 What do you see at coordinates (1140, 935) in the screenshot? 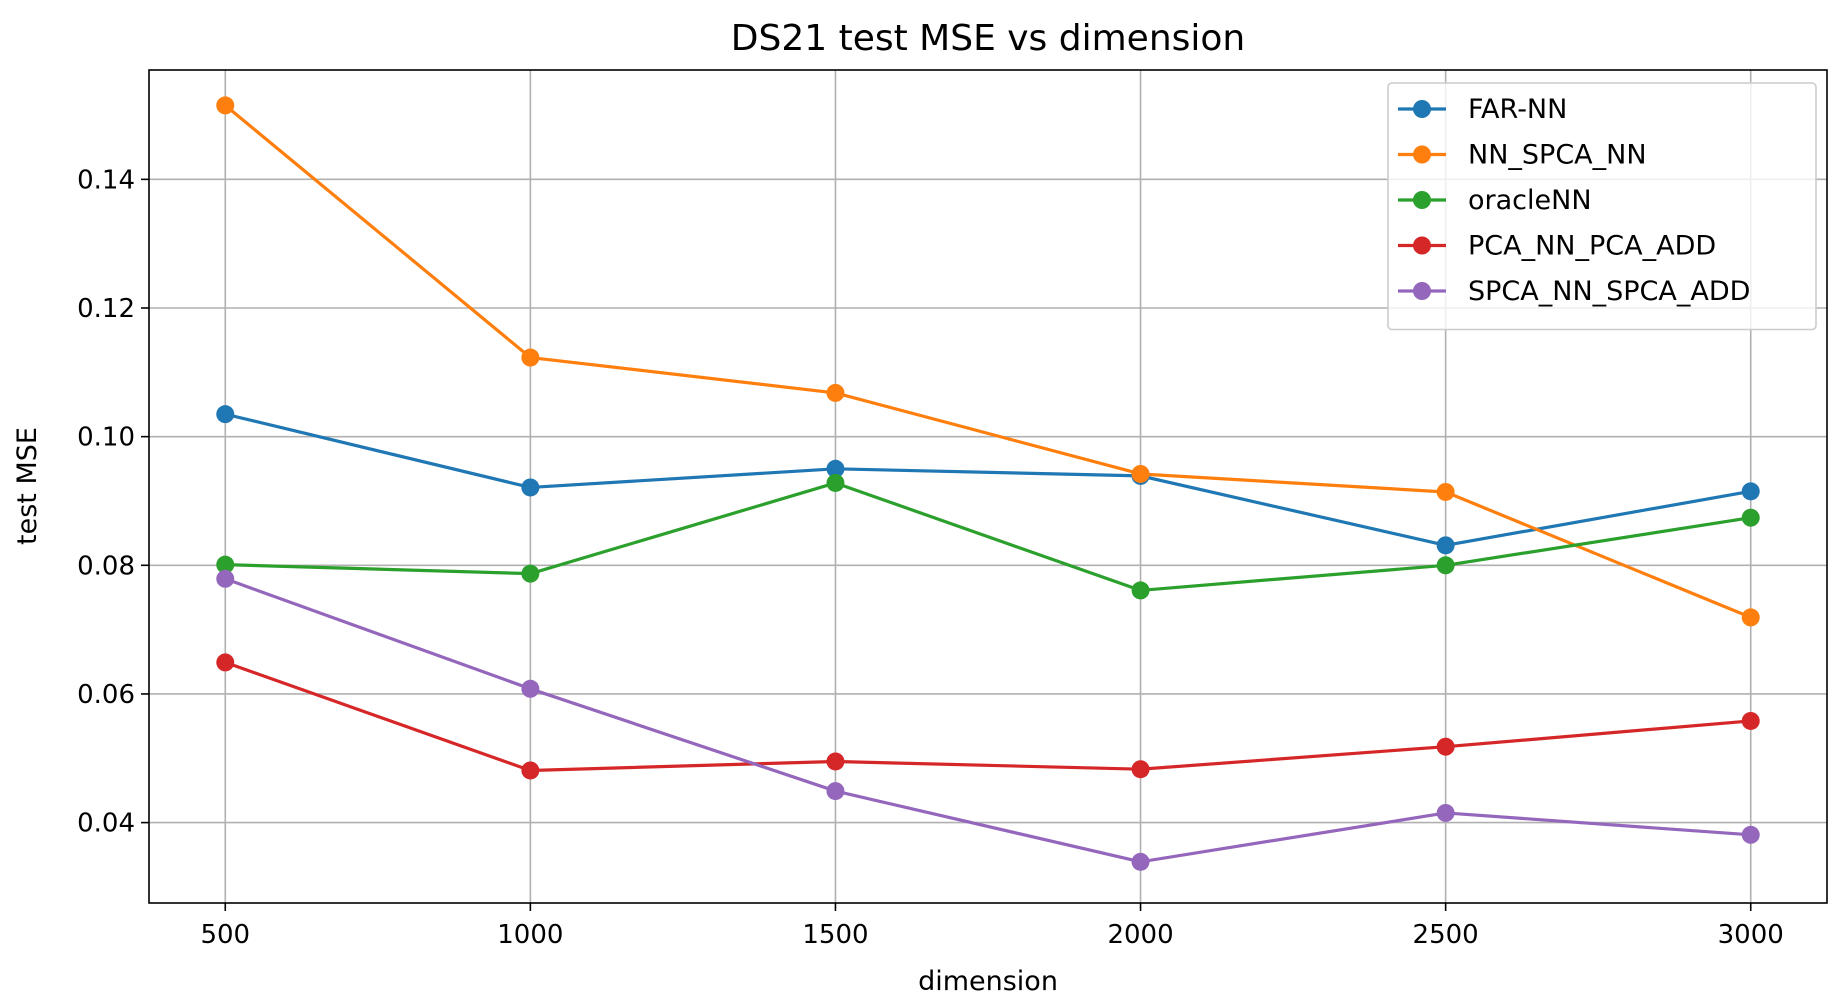
I see `x-tick-label: 2000` at bounding box center [1140, 935].